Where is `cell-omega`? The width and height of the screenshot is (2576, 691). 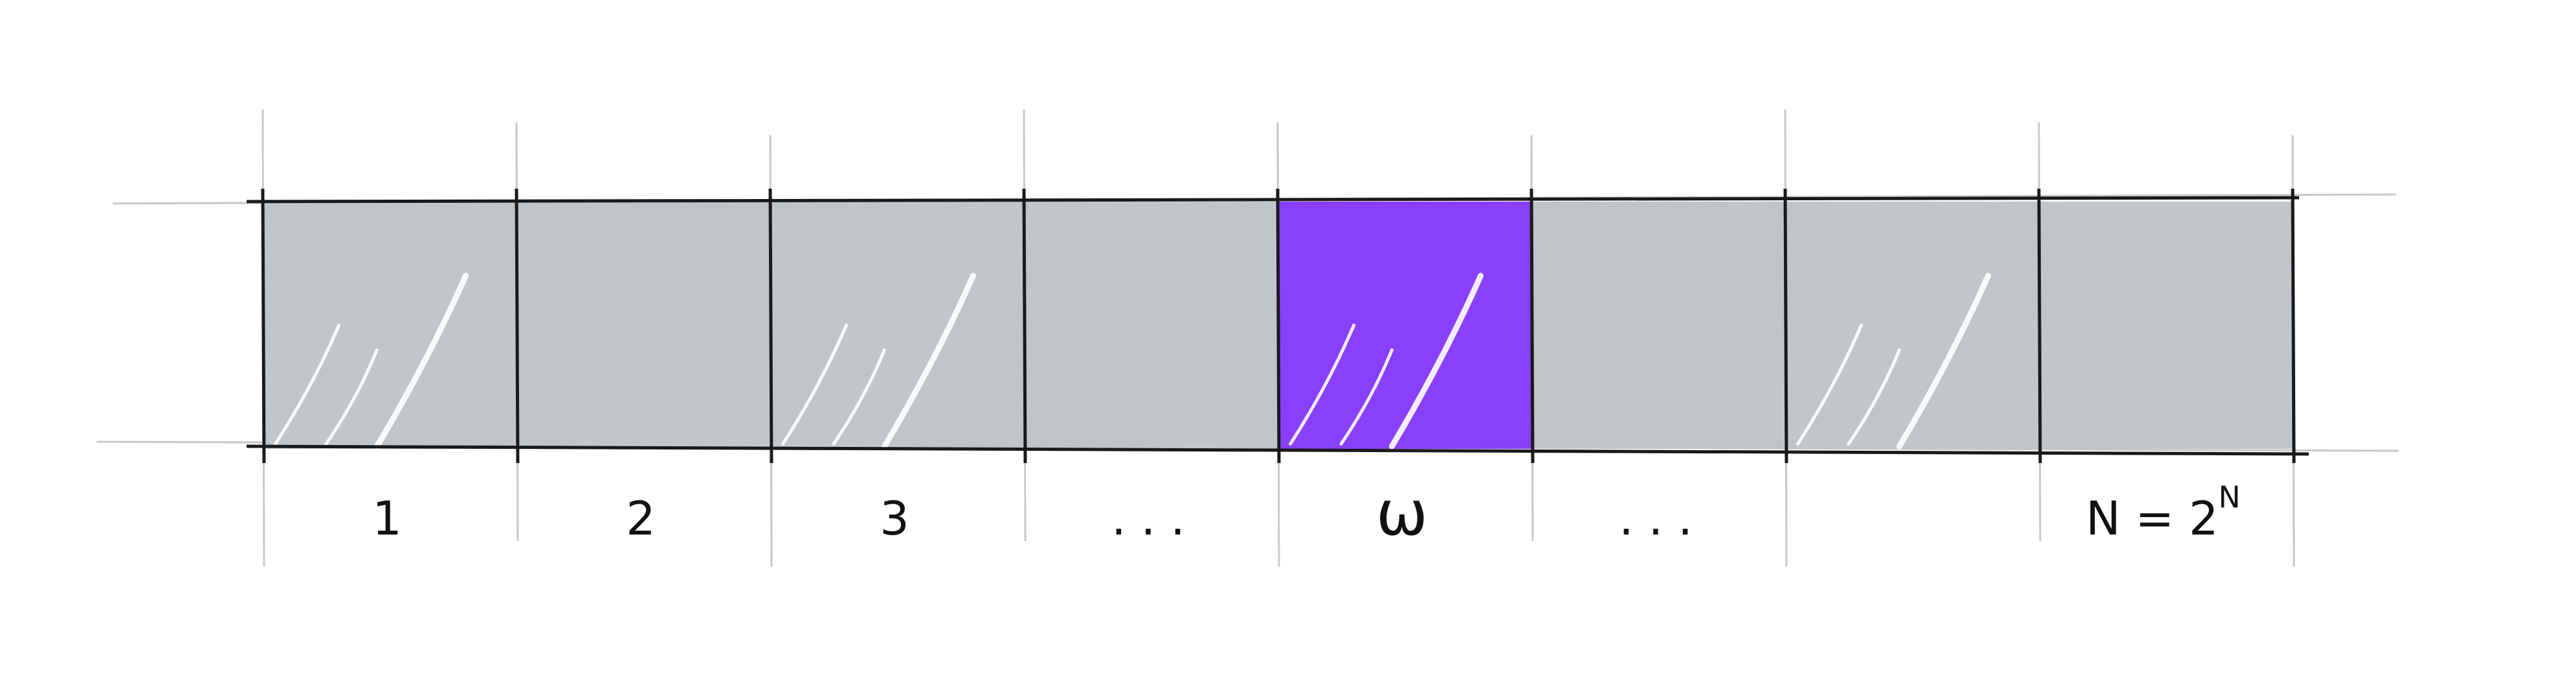 cell-omega is located at coordinates (1405, 326).